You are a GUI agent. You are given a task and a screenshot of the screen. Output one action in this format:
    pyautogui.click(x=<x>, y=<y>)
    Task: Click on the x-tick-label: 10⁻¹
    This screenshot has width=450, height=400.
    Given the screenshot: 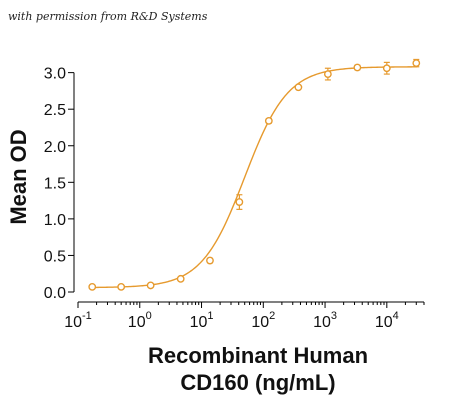 What is the action you would take?
    pyautogui.click(x=78, y=320)
    